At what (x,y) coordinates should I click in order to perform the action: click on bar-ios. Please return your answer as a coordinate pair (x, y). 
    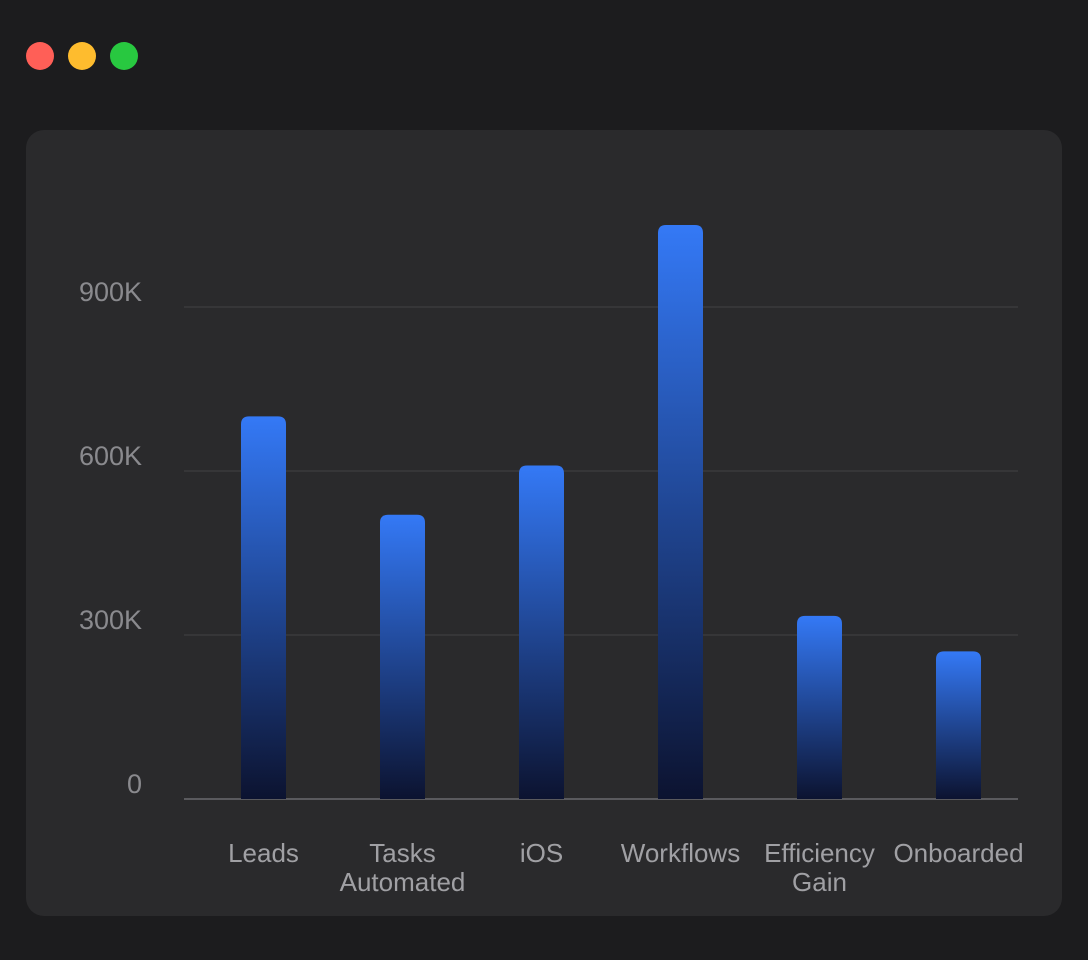
    Looking at the image, I should click on (541, 632).